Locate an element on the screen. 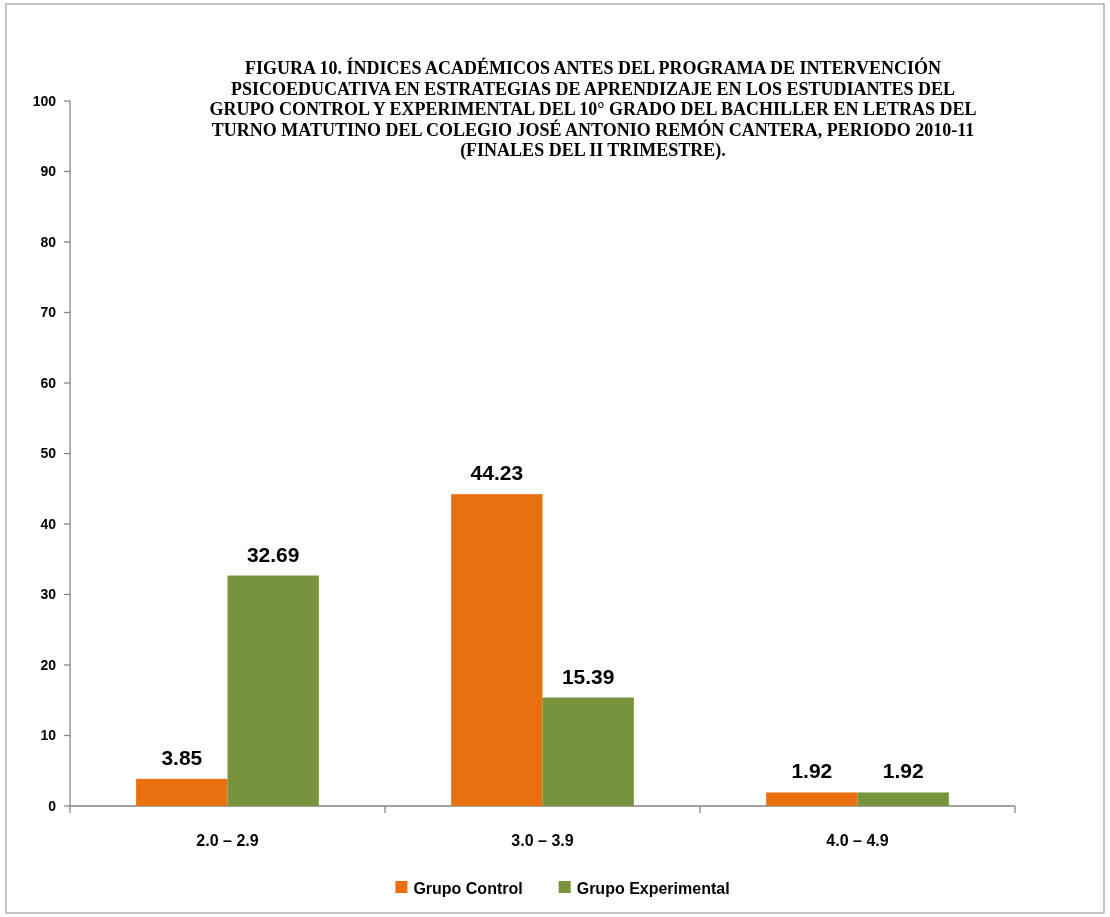 Image resolution: width=1110 pixels, height=917 pixels. legend-label: Grupo Experimental is located at coordinates (653, 888).